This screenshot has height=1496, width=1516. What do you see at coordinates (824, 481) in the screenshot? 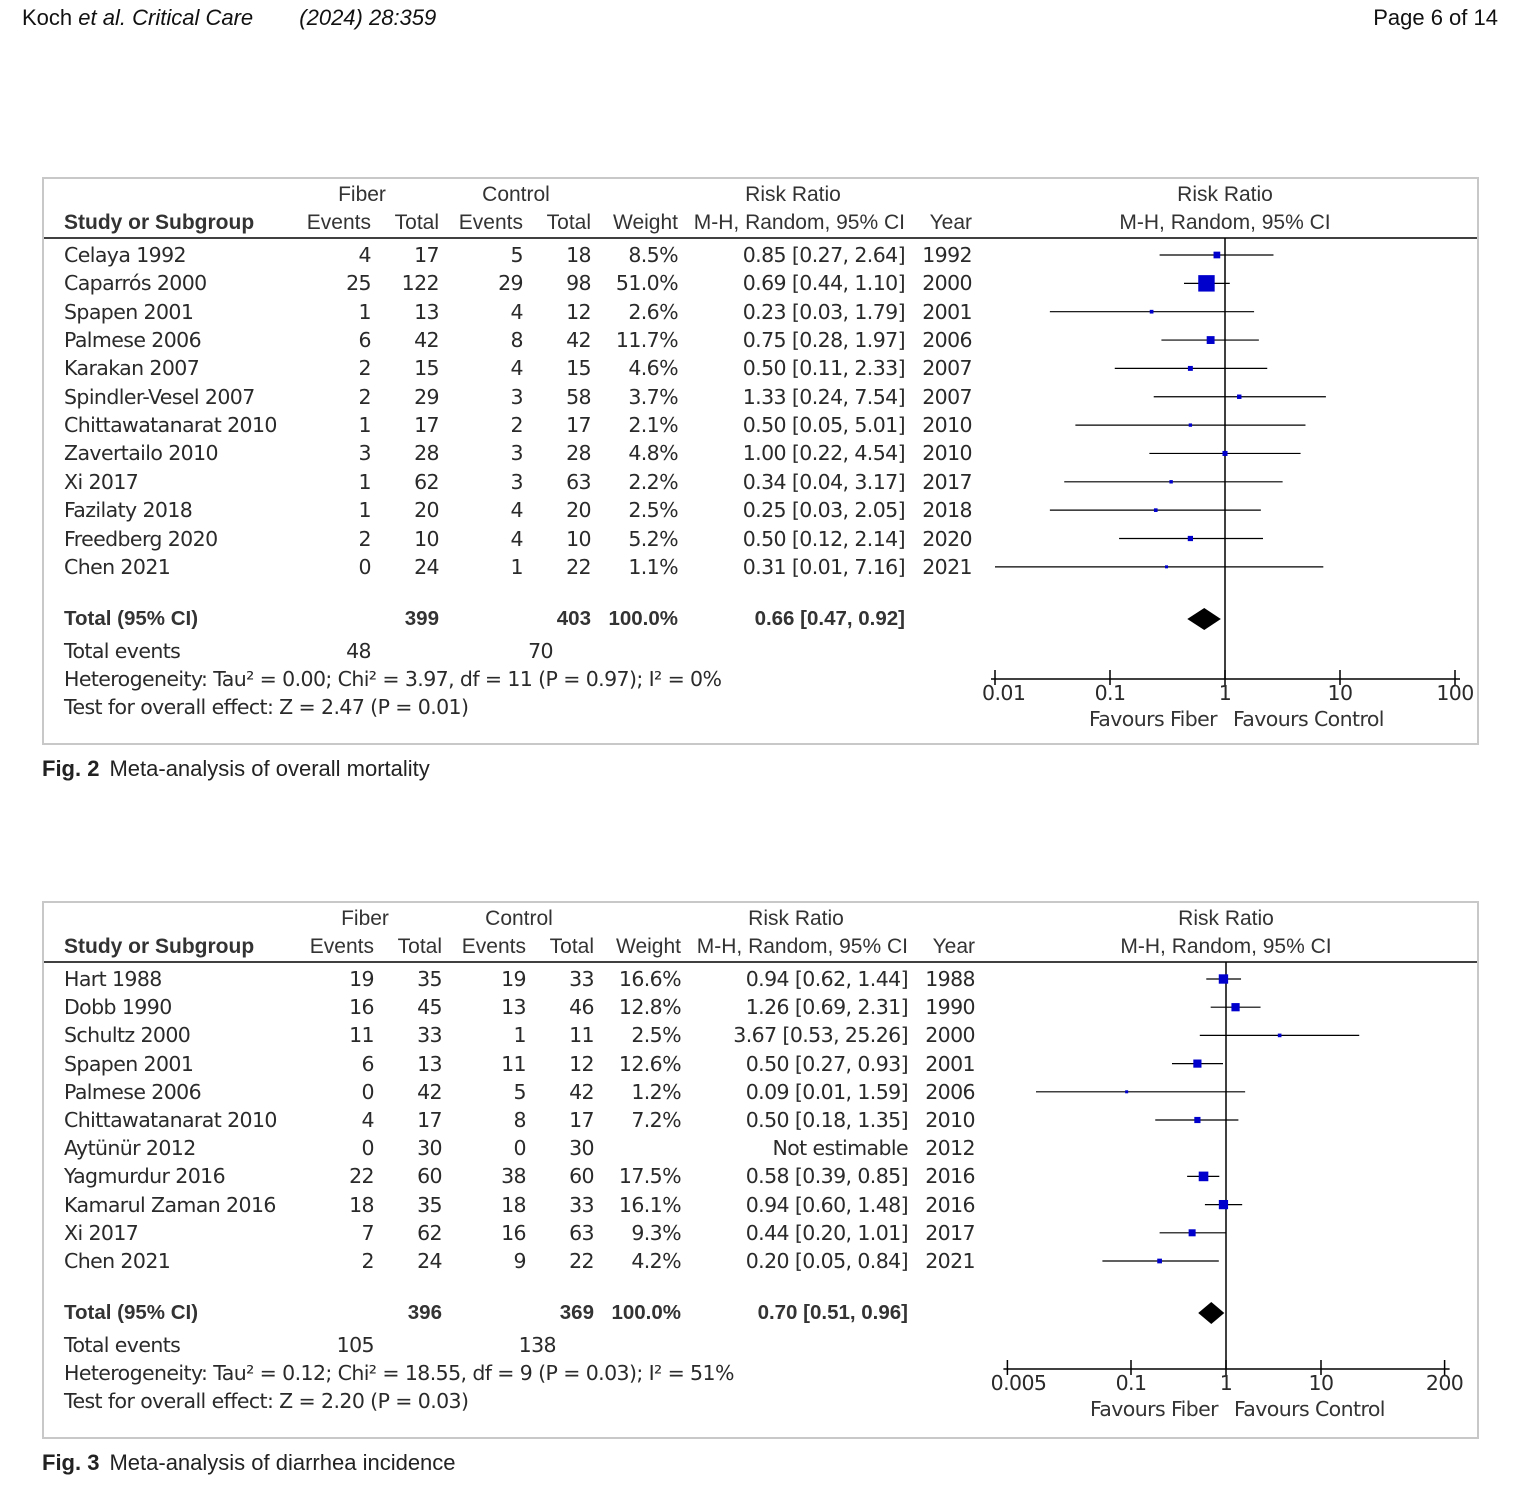
I see `risk-ratio-ci: 0.34 [0.04, 3.17]` at bounding box center [824, 481].